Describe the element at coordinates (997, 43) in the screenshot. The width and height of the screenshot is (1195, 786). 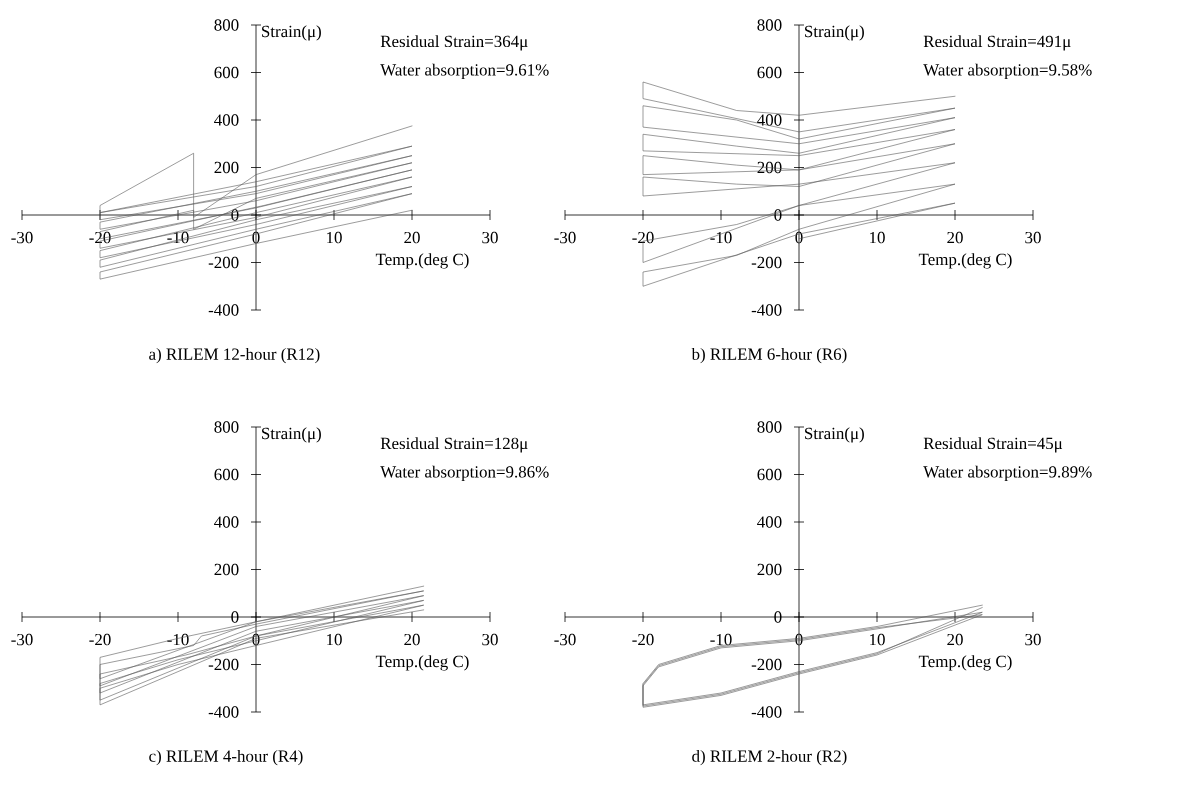
I see `annotation: Residual Strain=491μ` at that location.